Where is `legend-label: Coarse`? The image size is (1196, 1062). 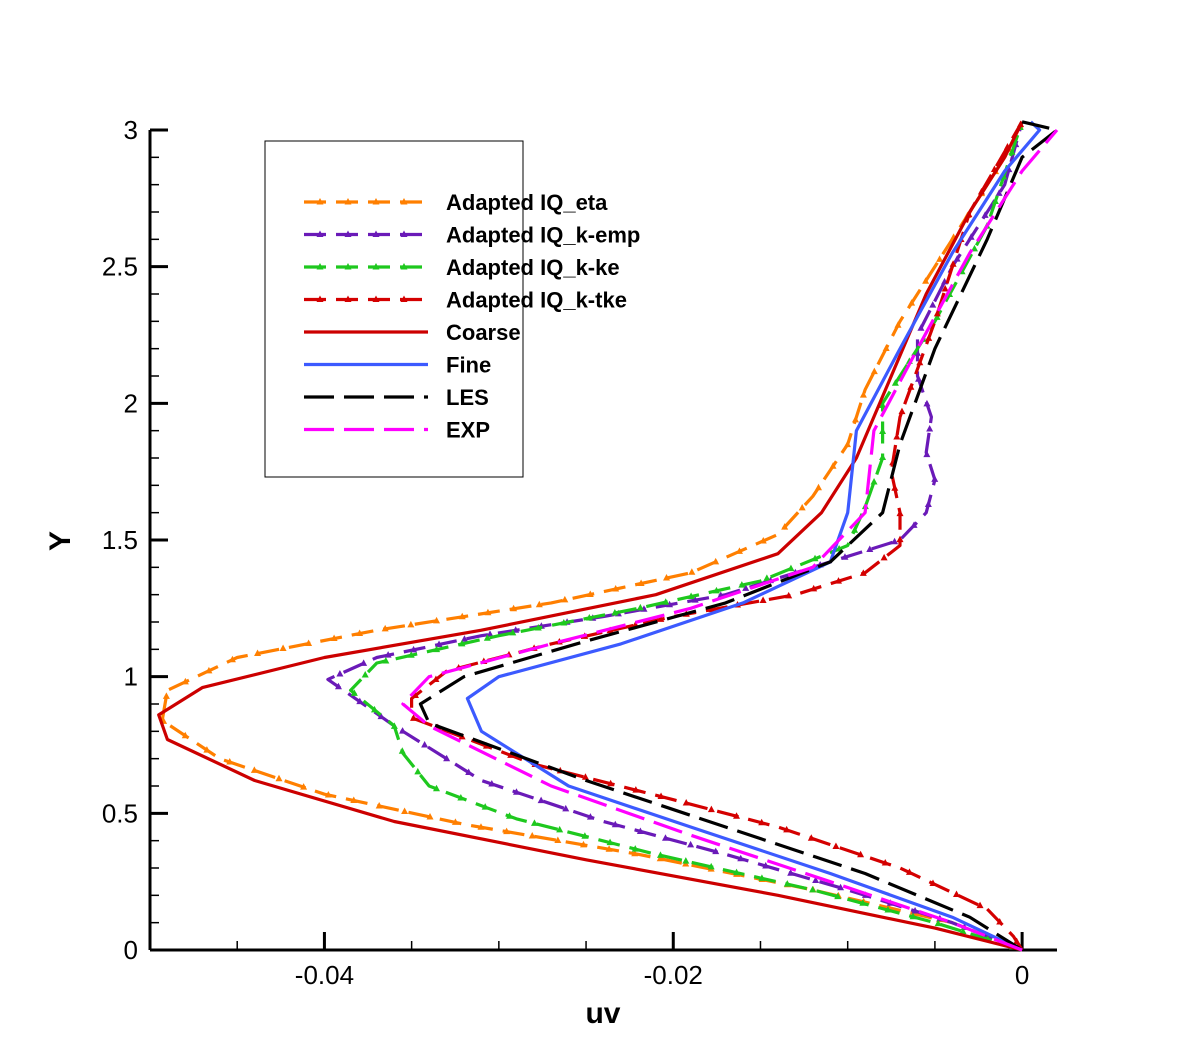
legend-label: Coarse is located at coordinates (483, 332).